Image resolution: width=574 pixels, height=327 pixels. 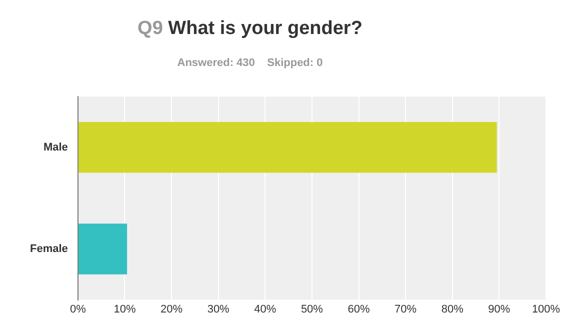 I want to click on x-tick-label: 20%, so click(x=171, y=309).